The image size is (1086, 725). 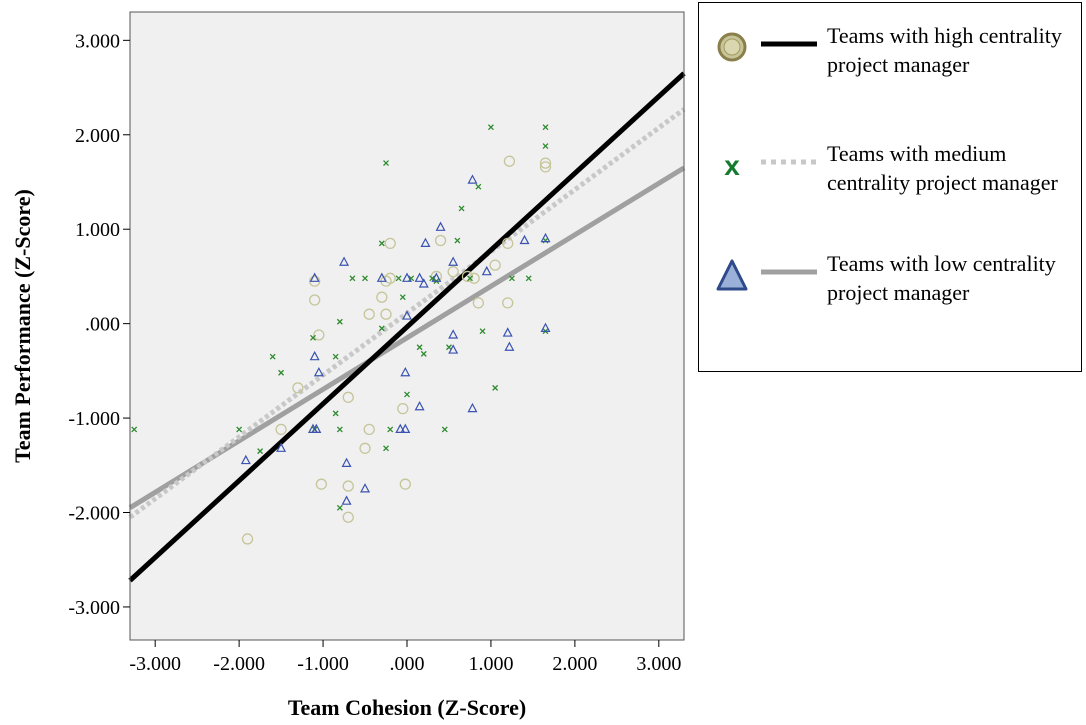 What do you see at coordinates (732, 165) in the screenshot?
I see `x-marker-icon: x` at bounding box center [732, 165].